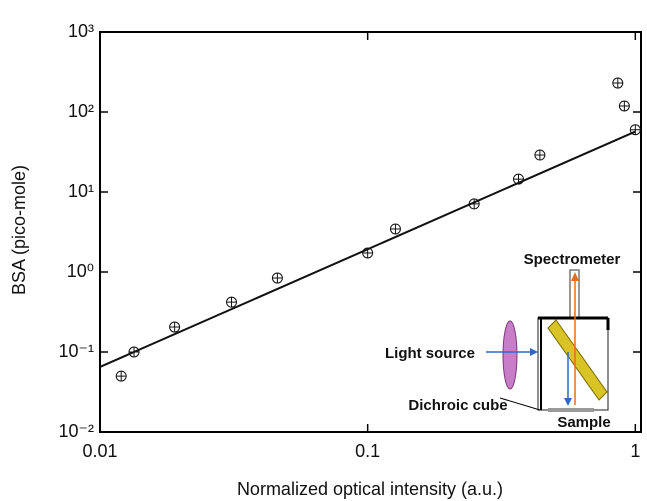 This screenshot has width=647, height=501. Describe the element at coordinates (510, 355) in the screenshot. I see `lens` at that location.